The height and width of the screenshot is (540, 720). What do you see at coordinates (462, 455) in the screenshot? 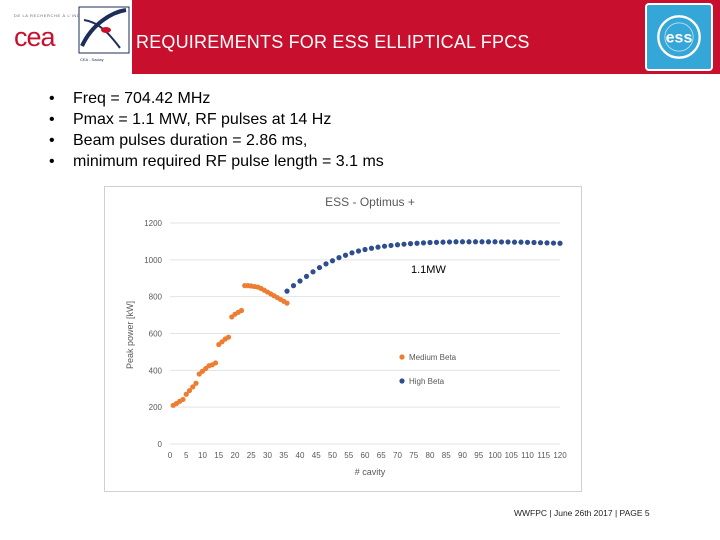
I see `x-tick-label: 90` at bounding box center [462, 455].